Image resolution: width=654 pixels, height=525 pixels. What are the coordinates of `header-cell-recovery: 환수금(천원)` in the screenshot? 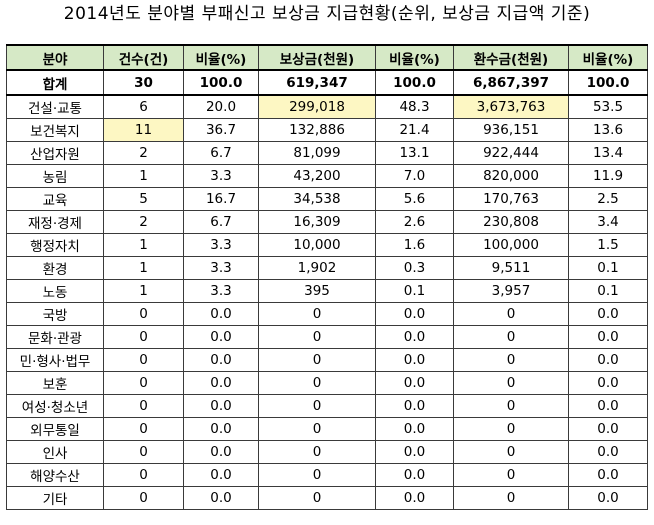 It's located at (511, 57).